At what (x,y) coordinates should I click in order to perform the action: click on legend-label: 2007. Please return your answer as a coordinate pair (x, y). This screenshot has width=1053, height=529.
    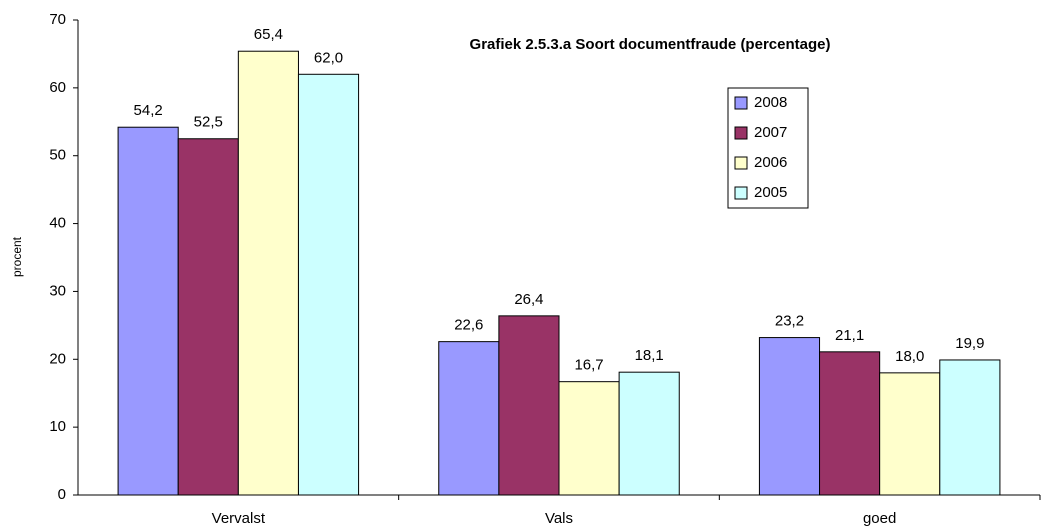
    Looking at the image, I should click on (770, 132).